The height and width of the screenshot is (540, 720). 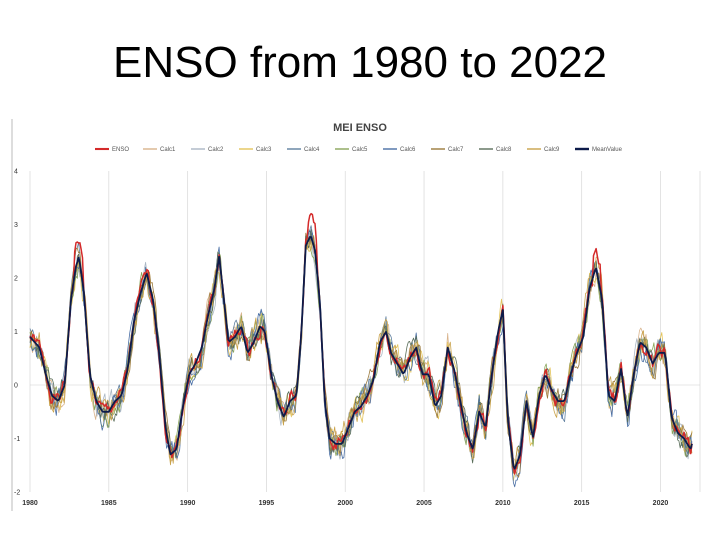 I want to click on y-tick-label: 0, so click(x=16, y=386).